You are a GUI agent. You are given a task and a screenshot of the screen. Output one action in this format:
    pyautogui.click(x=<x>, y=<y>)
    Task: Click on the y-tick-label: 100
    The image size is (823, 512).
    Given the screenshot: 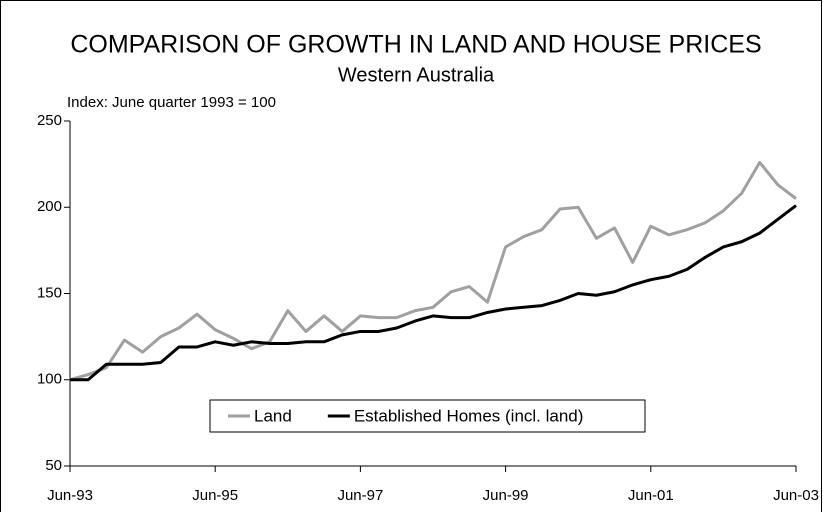 What is the action you would take?
    pyautogui.click(x=49, y=379)
    